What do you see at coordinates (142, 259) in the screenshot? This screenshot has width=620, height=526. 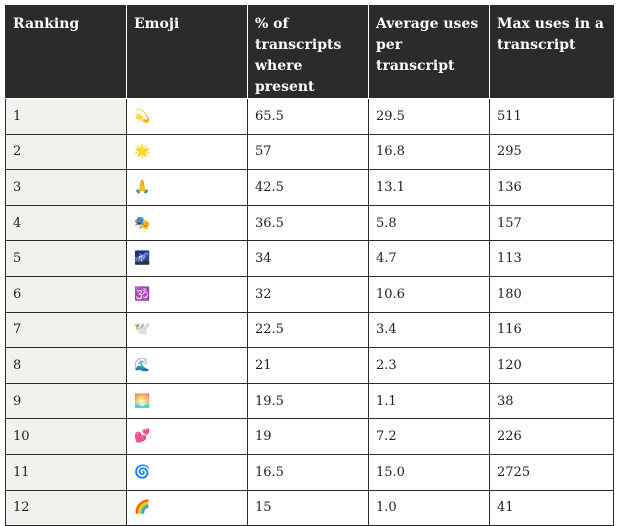 I see `milky-way-icon: 🌌` at bounding box center [142, 259].